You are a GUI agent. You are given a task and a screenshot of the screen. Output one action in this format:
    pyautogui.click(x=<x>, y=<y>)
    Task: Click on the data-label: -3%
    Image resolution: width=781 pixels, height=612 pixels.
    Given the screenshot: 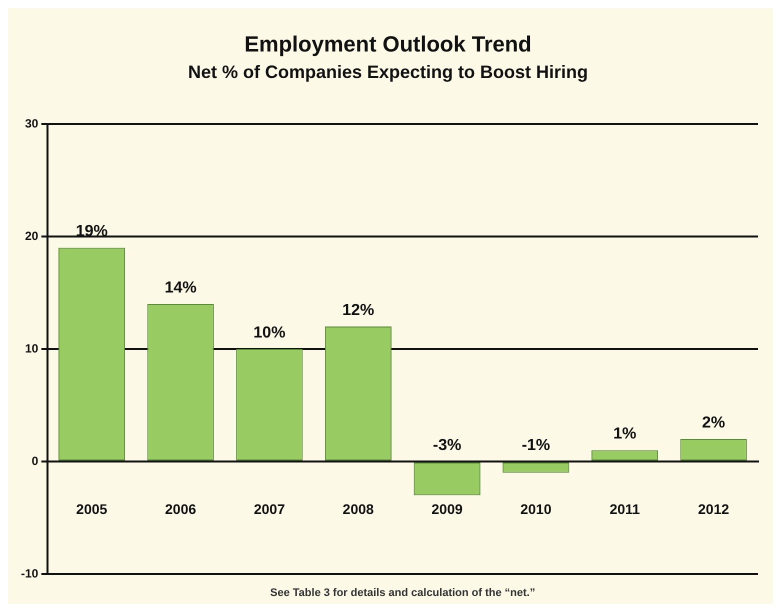 What is the action you would take?
    pyautogui.click(x=447, y=445)
    